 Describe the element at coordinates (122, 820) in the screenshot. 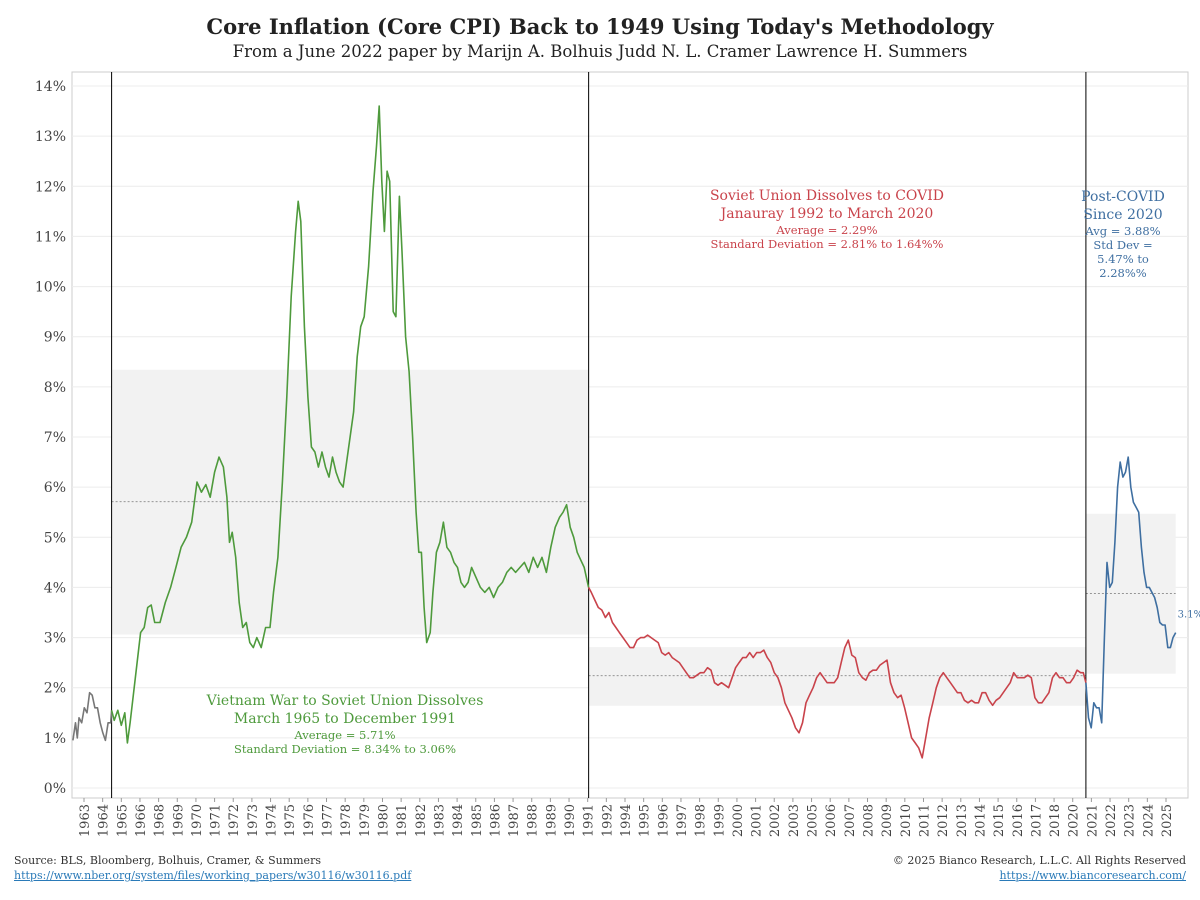

I see `x-tick-label: 1965` at that location.